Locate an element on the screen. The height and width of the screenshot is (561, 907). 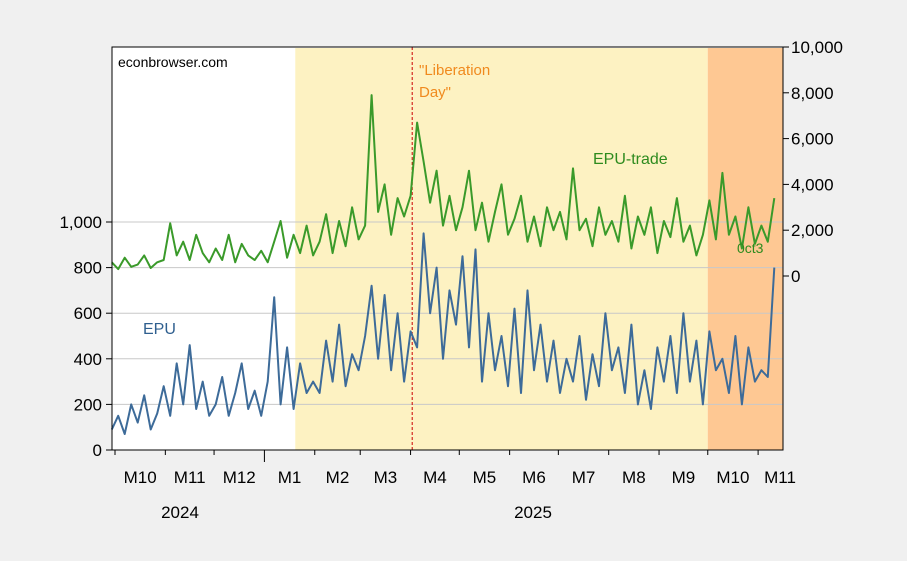
left-tick-label: 800 is located at coordinates (88, 268).